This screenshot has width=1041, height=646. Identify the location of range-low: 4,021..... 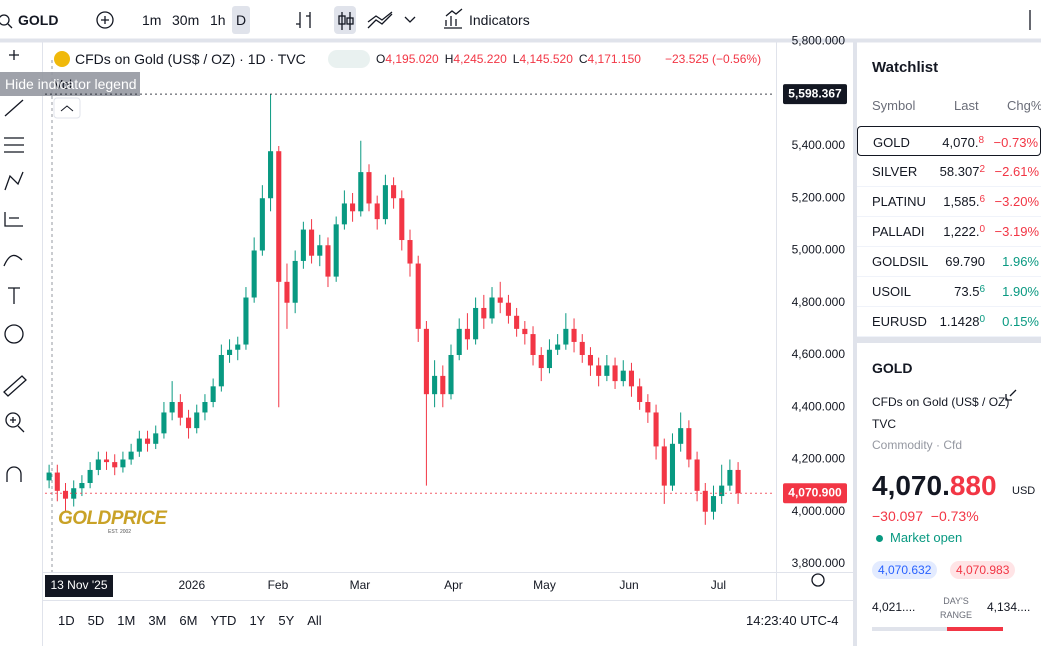
(894, 607).